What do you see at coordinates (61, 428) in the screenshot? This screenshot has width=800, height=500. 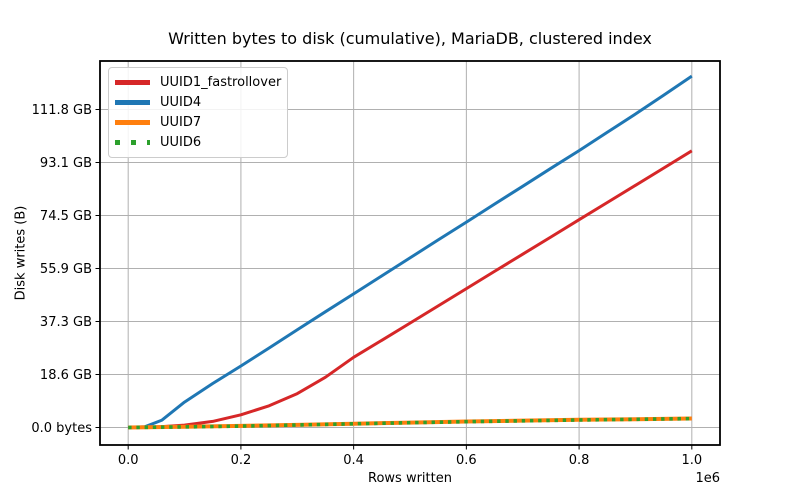 I see `y-tick-label: 0.0 bytes` at bounding box center [61, 428].